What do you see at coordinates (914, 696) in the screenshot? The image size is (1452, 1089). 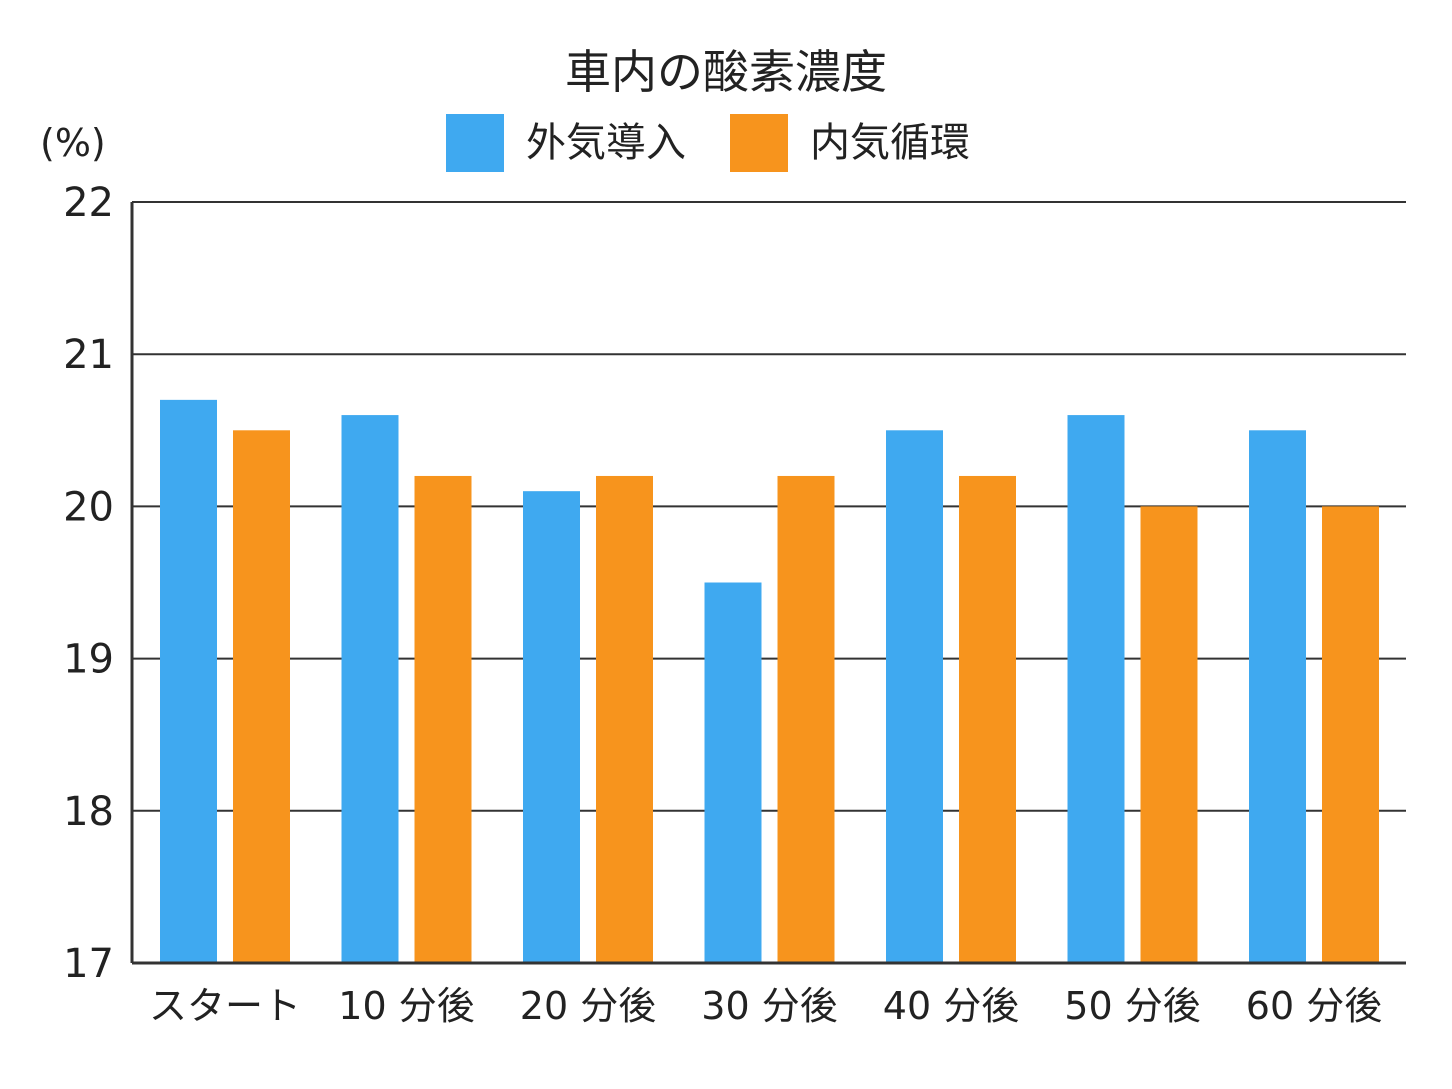 I see `bar-series0-cat4` at bounding box center [914, 696].